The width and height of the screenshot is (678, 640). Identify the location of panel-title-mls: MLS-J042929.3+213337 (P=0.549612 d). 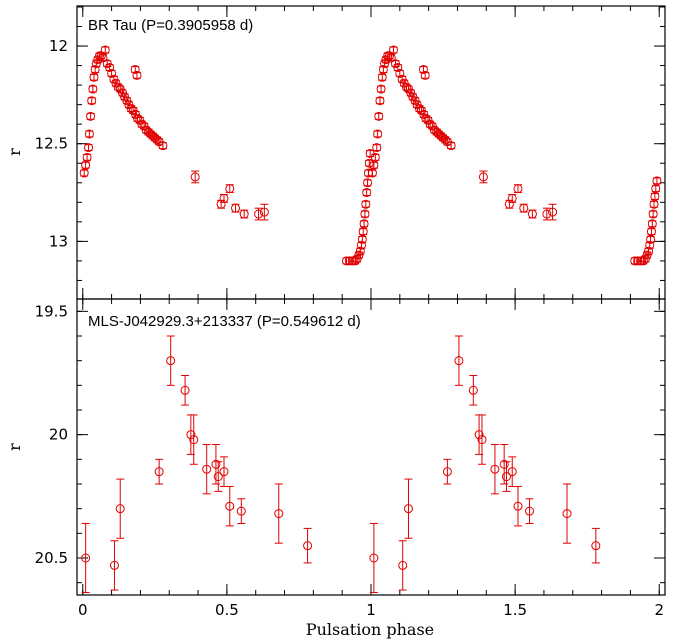
(224, 321).